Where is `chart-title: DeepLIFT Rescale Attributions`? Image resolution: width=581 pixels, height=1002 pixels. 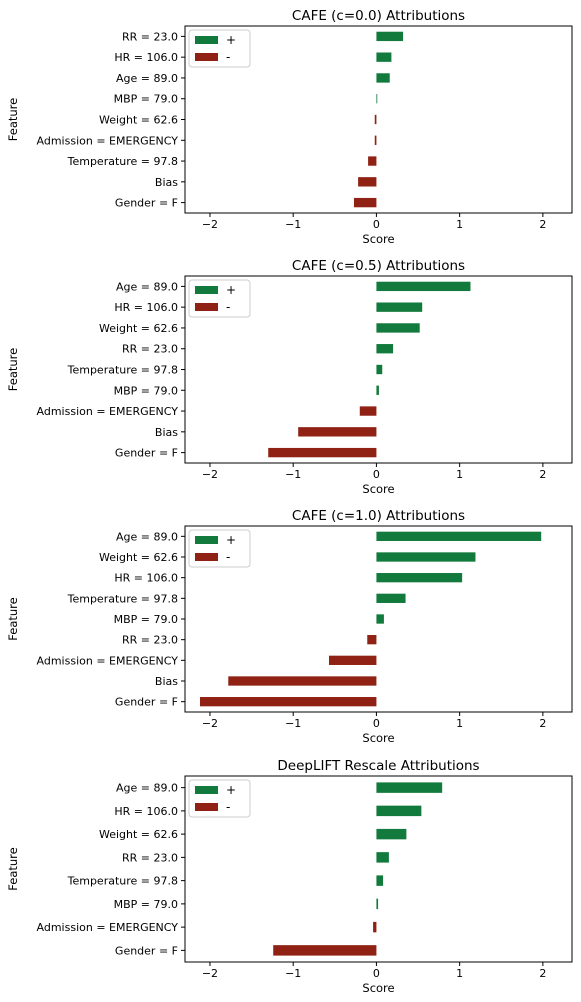 chart-title: DeepLIFT Rescale Attributions is located at coordinates (378, 766).